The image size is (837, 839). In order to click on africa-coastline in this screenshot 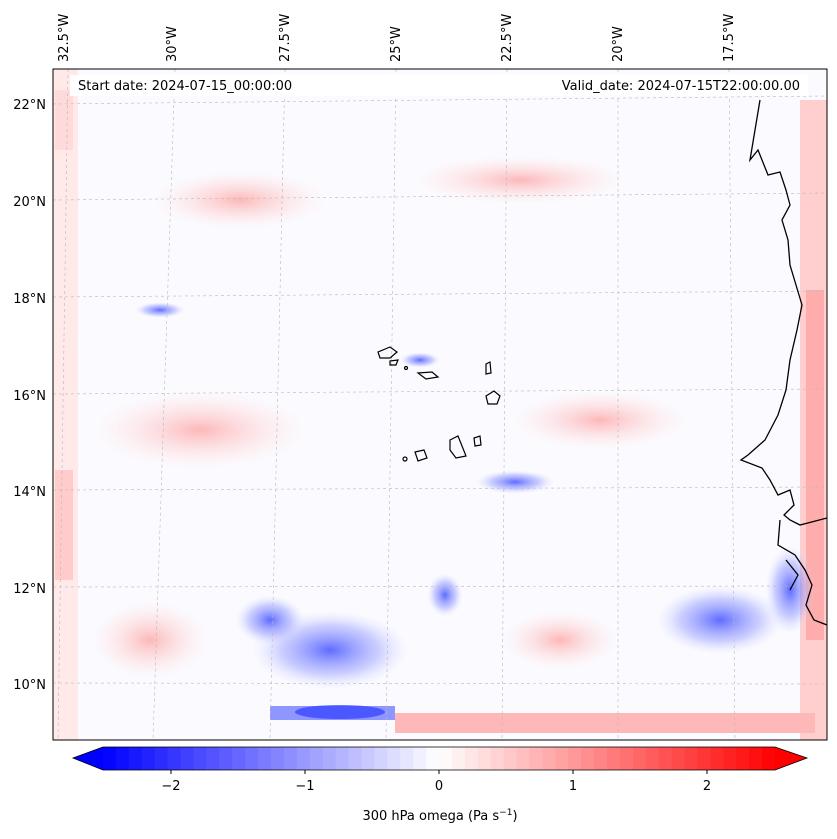, I will do `click(783, 312)`.